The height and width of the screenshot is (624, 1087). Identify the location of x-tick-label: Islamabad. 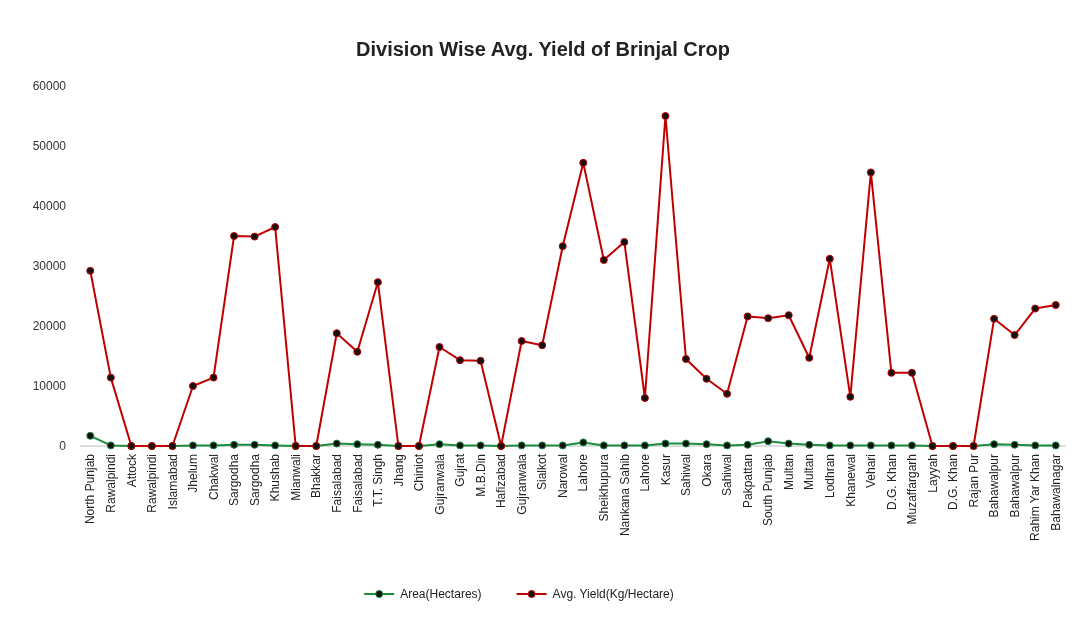
(172, 482).